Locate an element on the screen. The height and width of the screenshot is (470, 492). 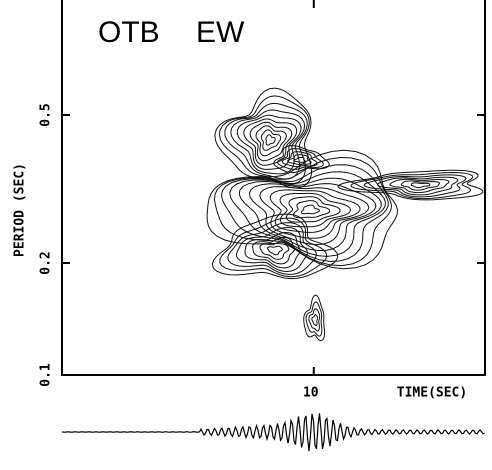
station-label: OTB is located at coordinates (129, 32).